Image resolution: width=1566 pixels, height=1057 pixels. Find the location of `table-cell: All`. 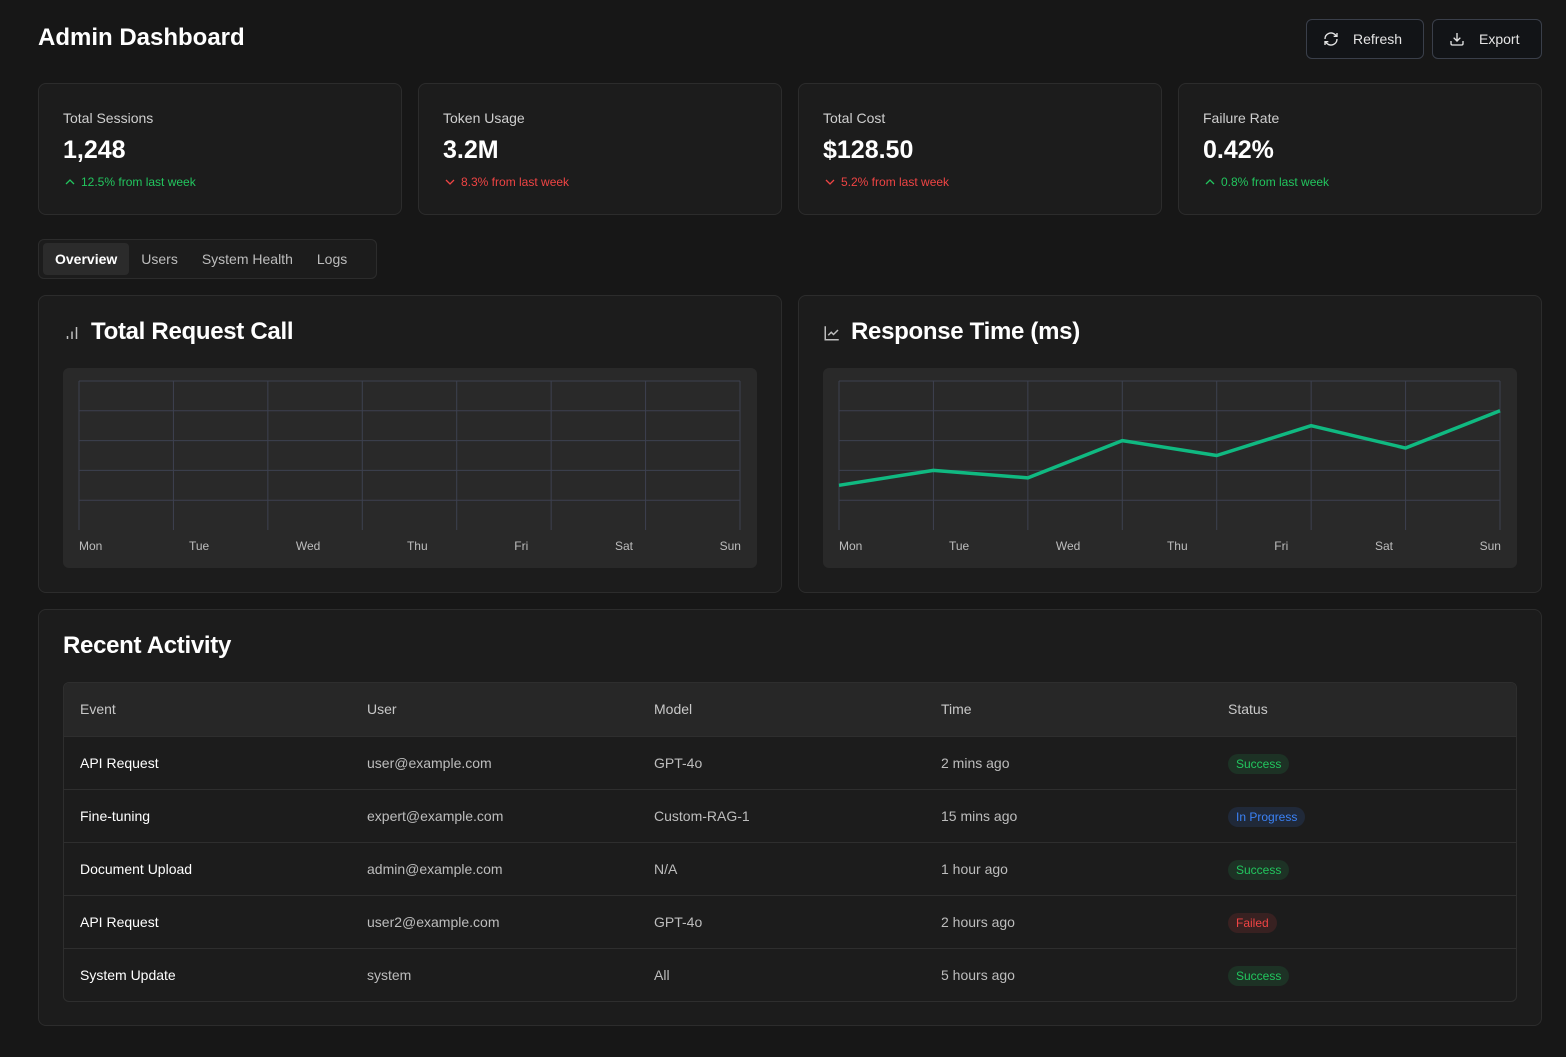

table-cell: All is located at coordinates (781, 974).